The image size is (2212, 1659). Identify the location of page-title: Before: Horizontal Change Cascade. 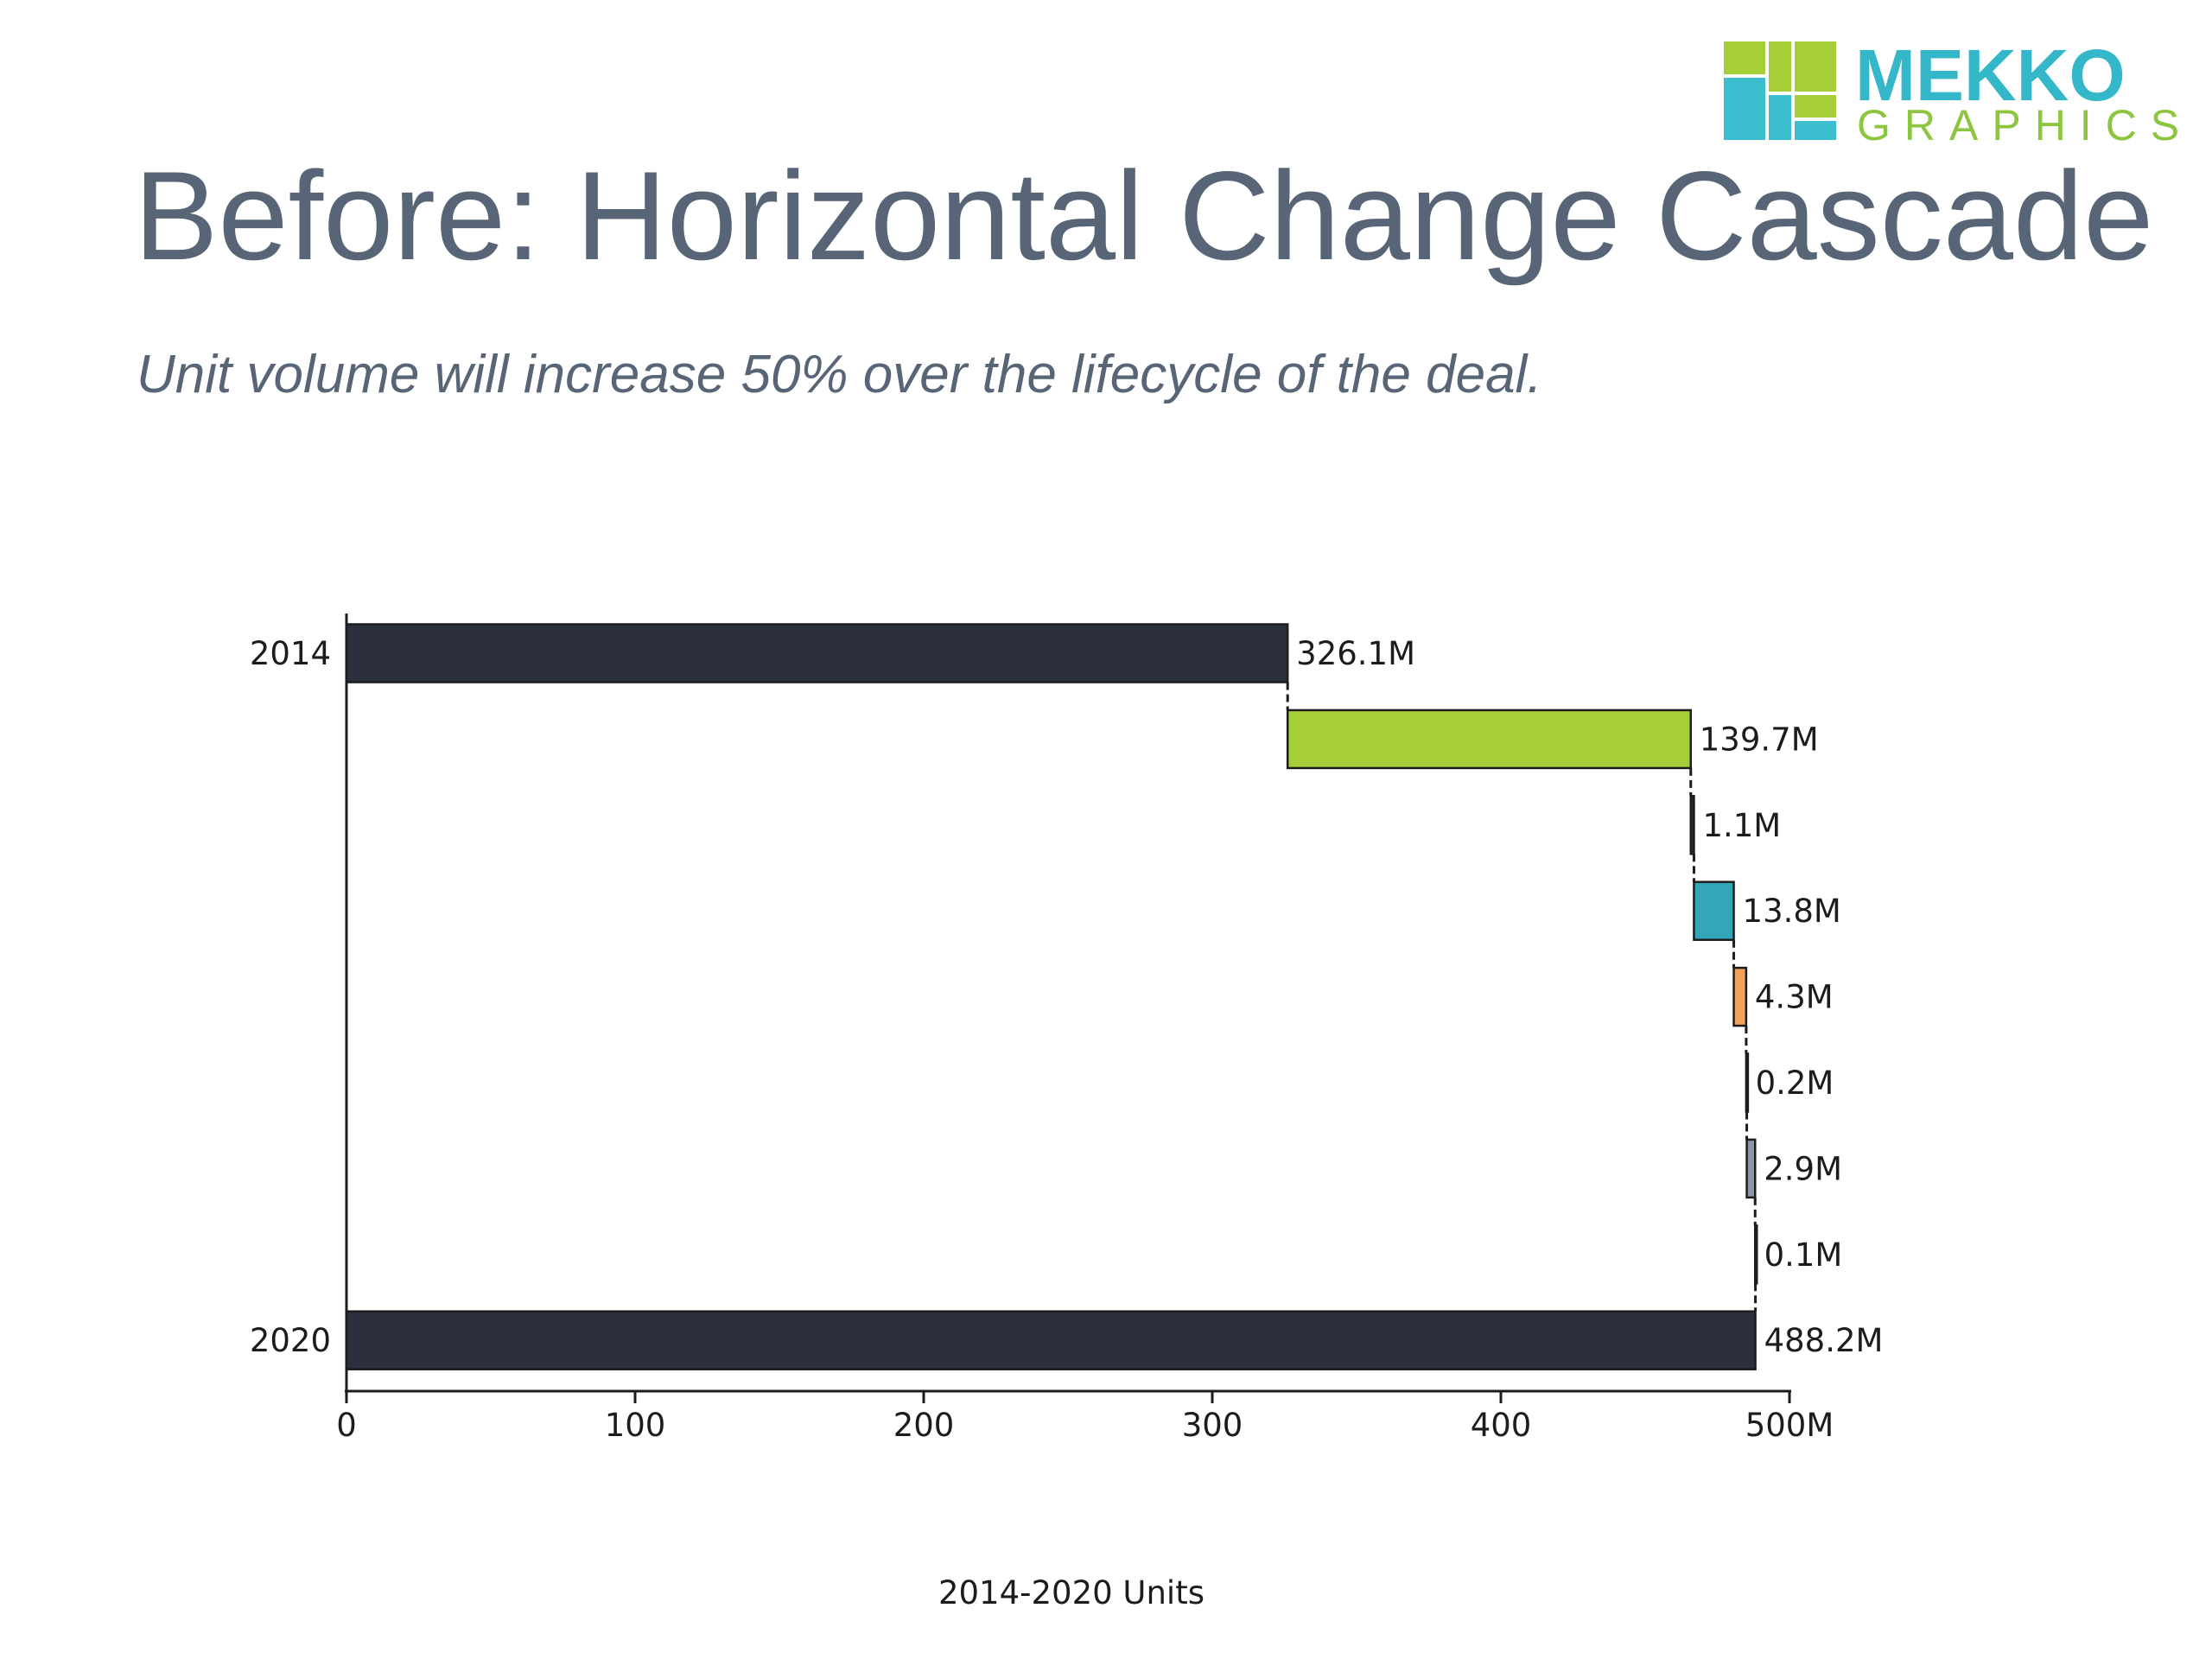
(1144, 215).